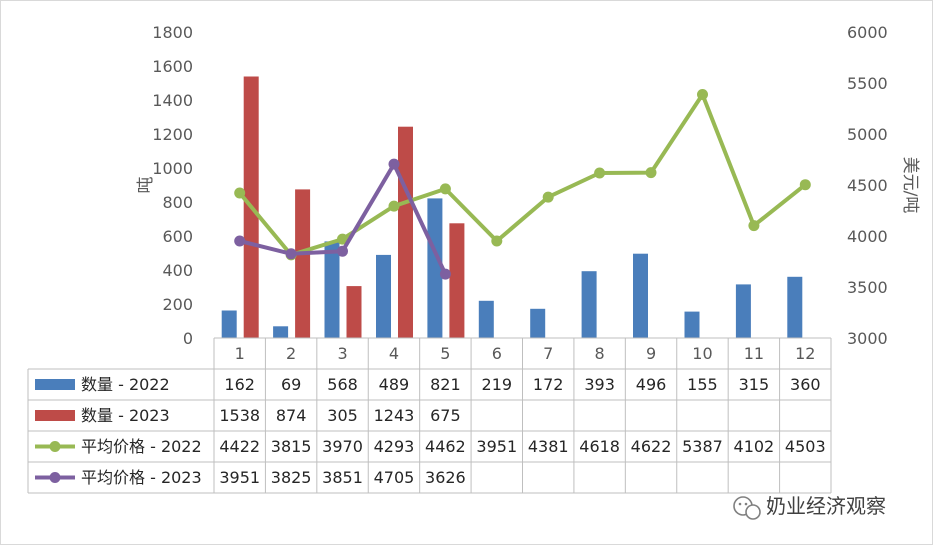 Image resolution: width=933 pixels, height=546 pixels. What do you see at coordinates (754, 384) in the screenshot?
I see `table-cell-value: 315` at bounding box center [754, 384].